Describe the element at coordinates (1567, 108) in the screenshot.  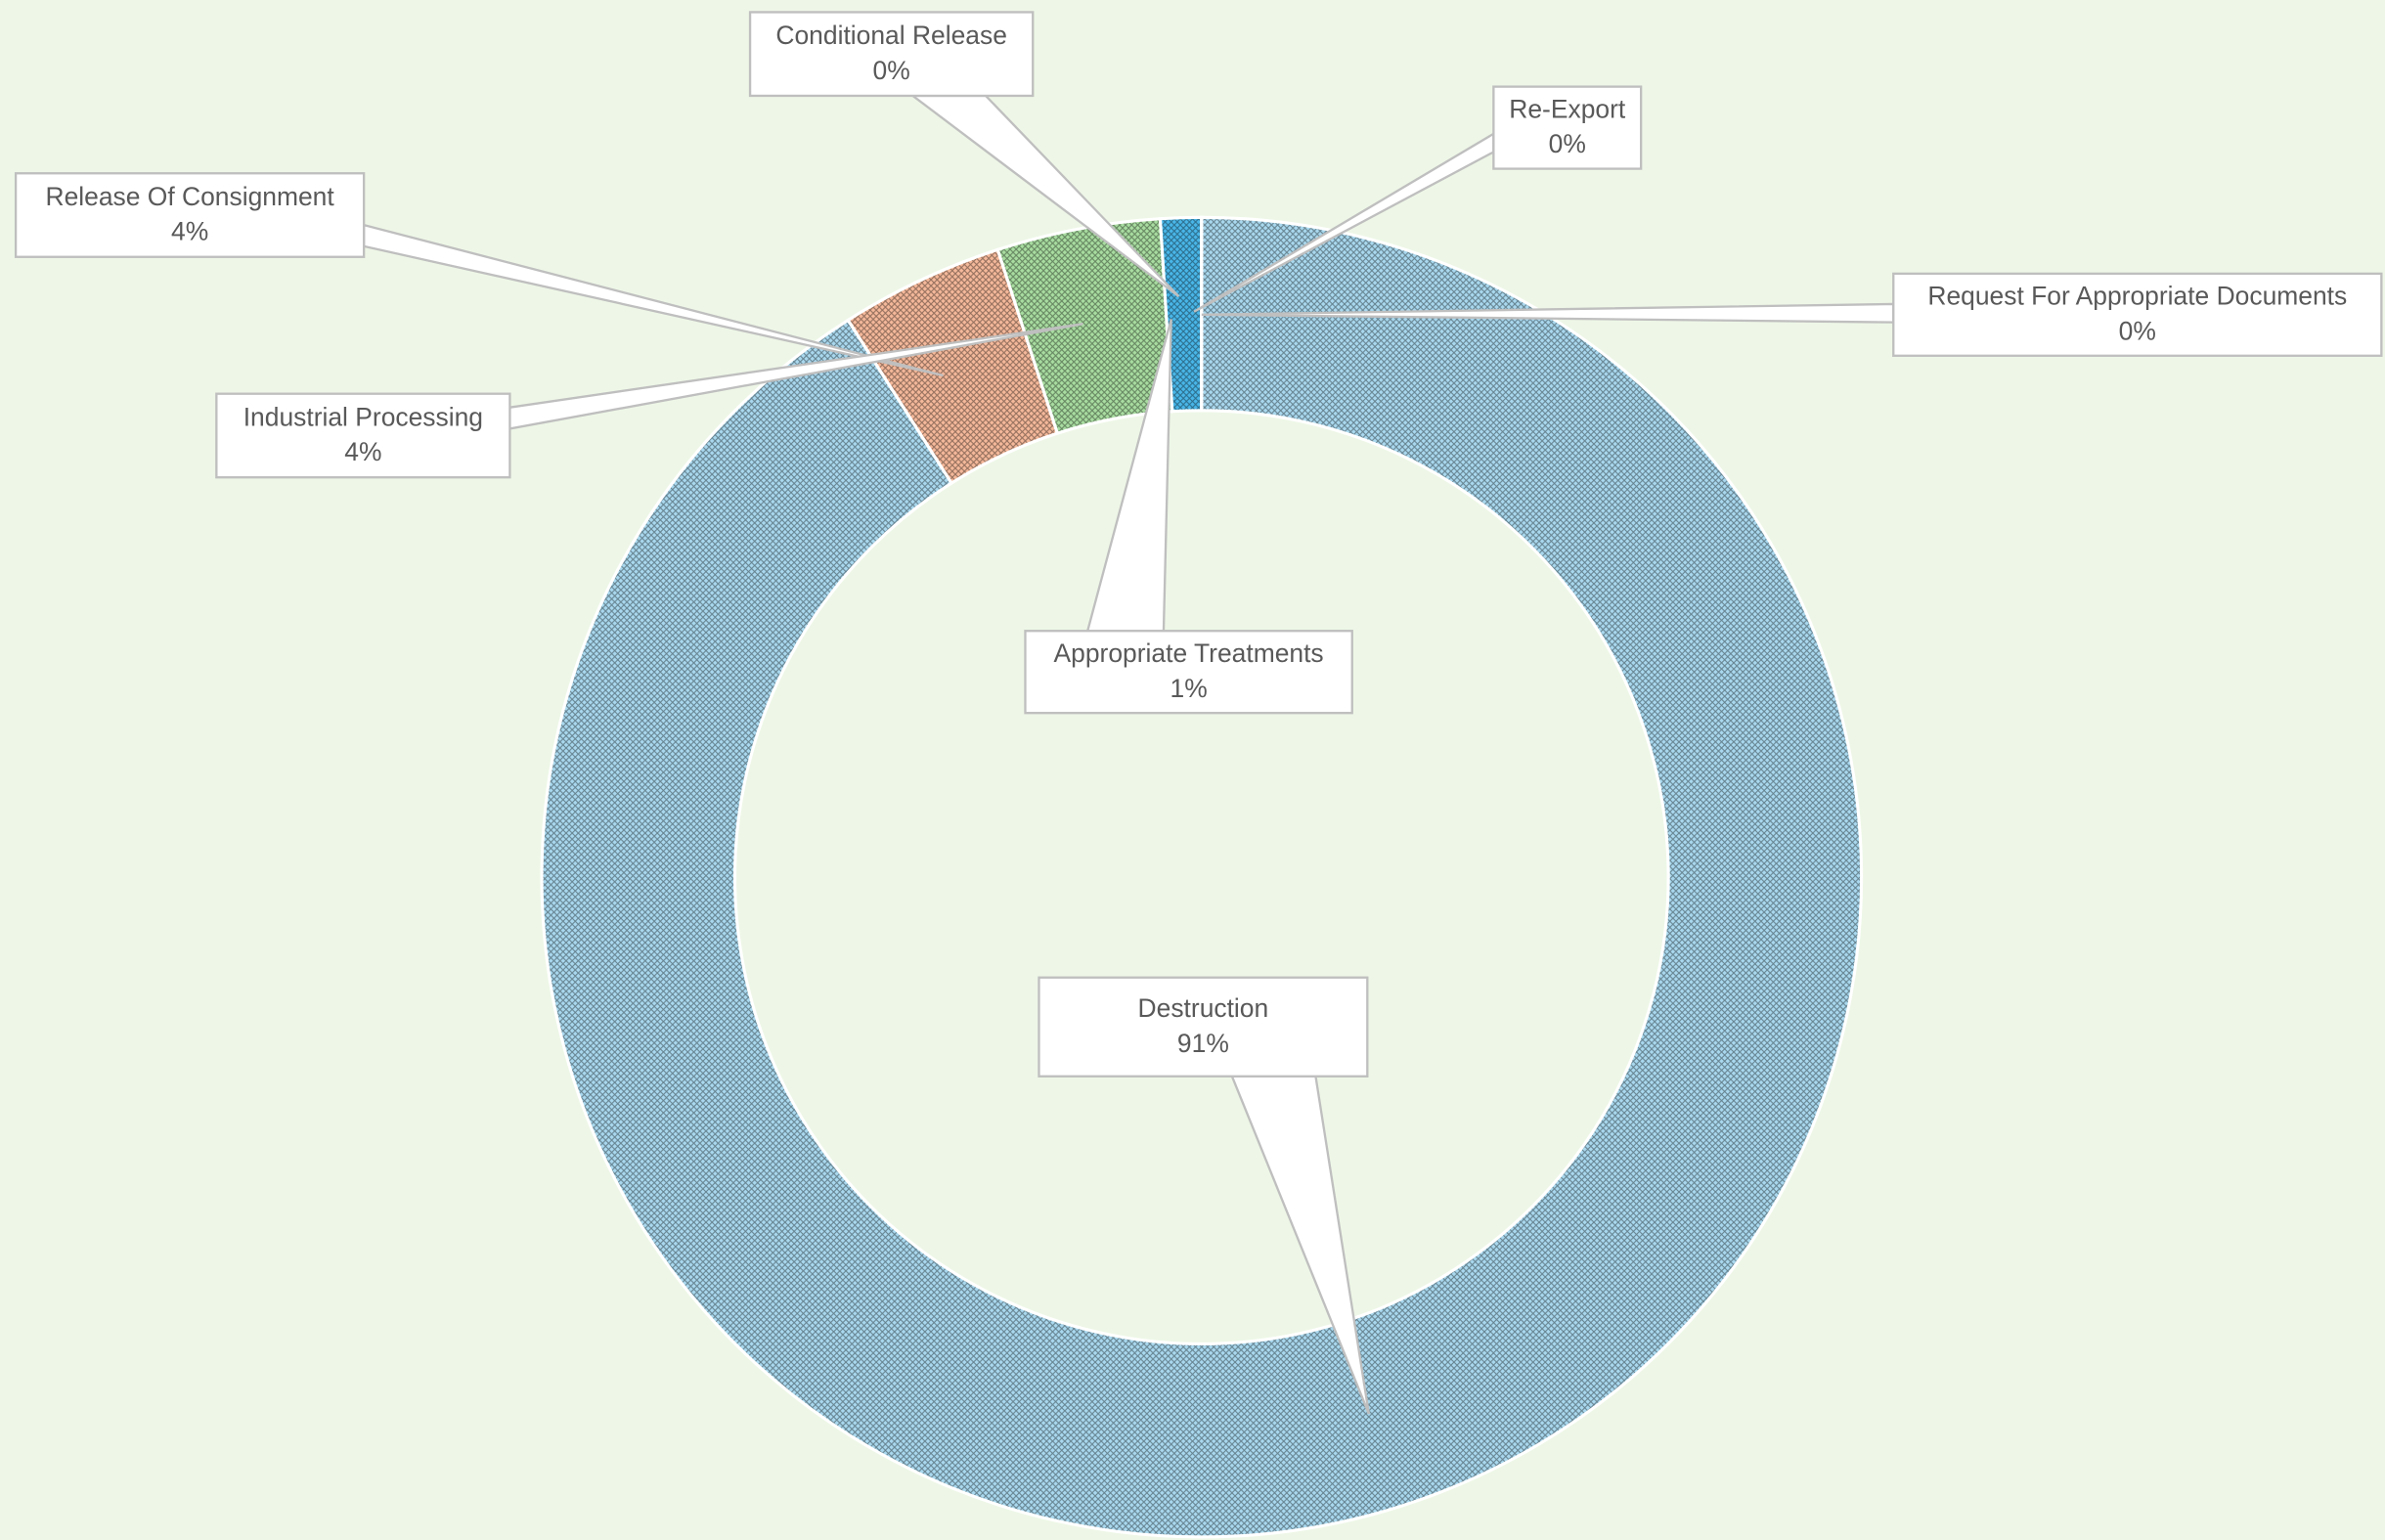
I see `data-label-name: Re-Export` at that location.